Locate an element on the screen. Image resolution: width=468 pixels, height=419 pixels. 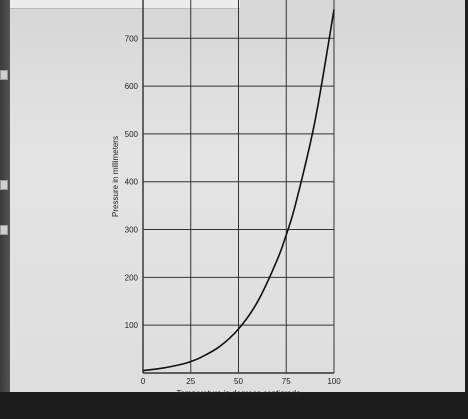
bottom-bar is located at coordinates (234, 405).